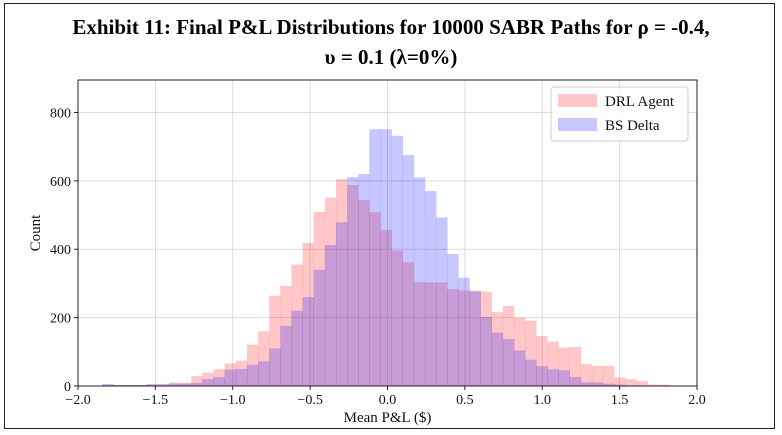 The height and width of the screenshot is (435, 782). Describe the element at coordinates (632, 126) in the screenshot. I see `legend-label-bs-delta: BS Delta` at that location.